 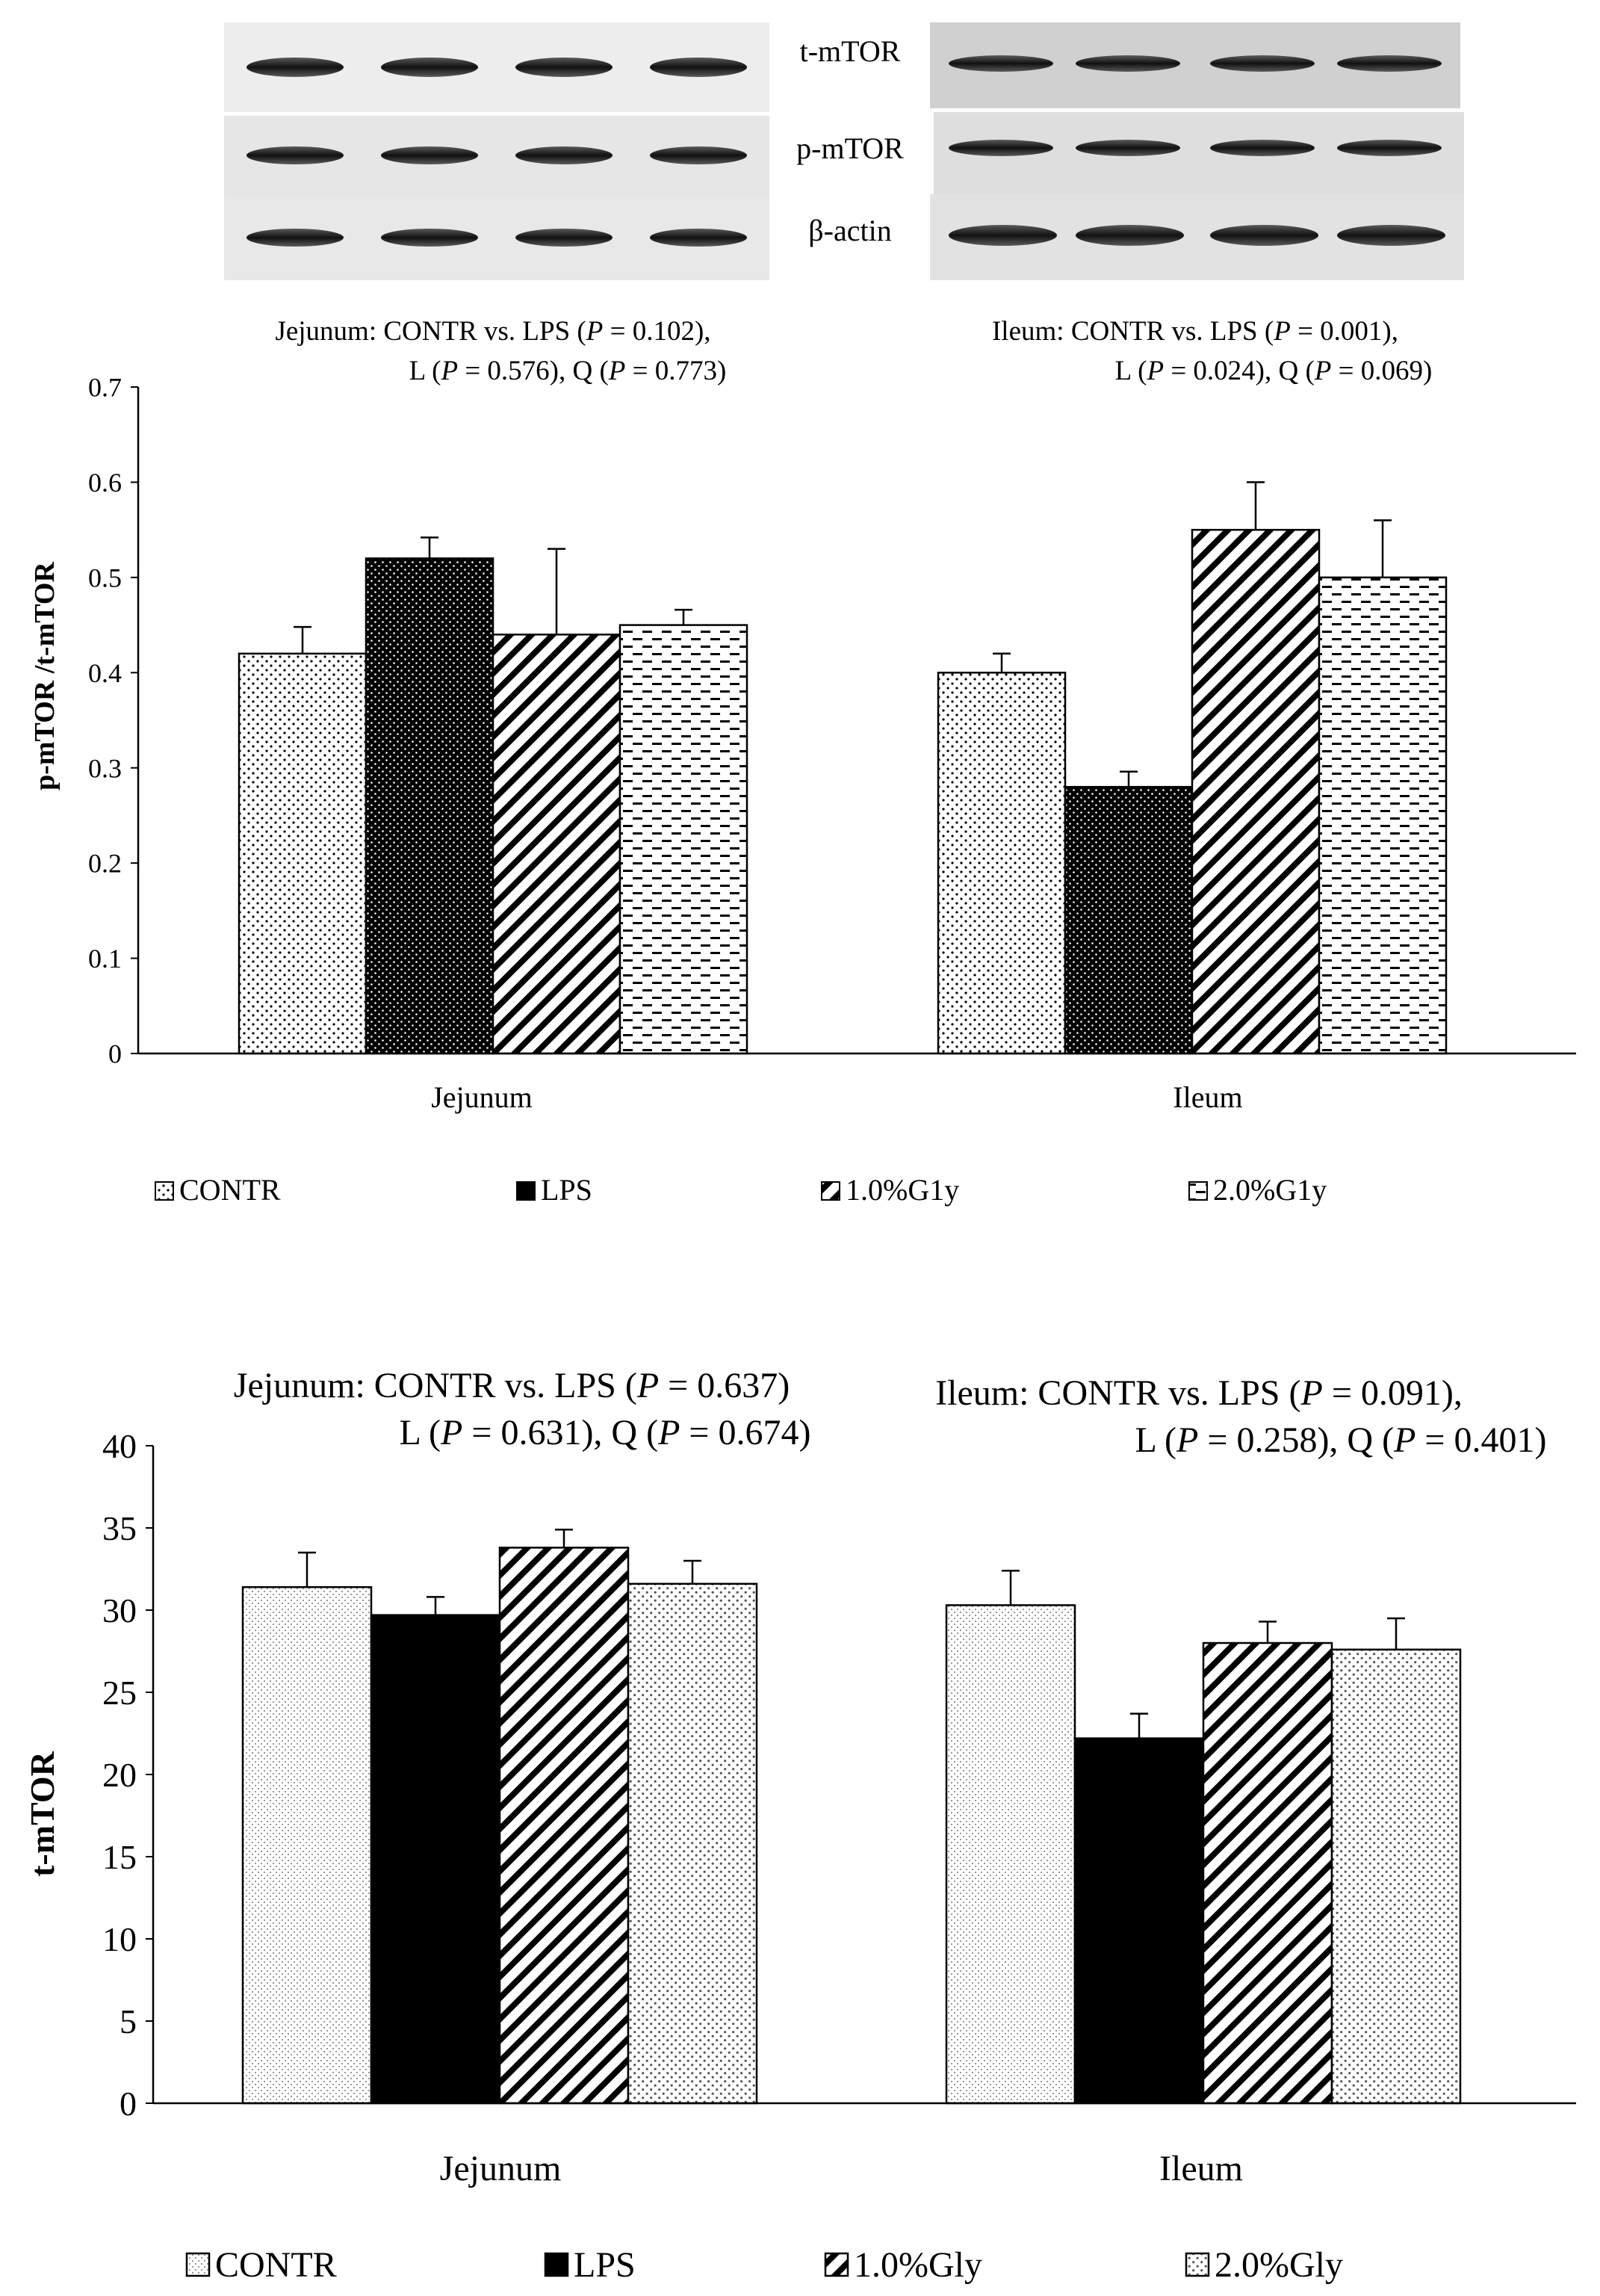 I want to click on y-tick-label: 40, so click(x=119, y=1446).